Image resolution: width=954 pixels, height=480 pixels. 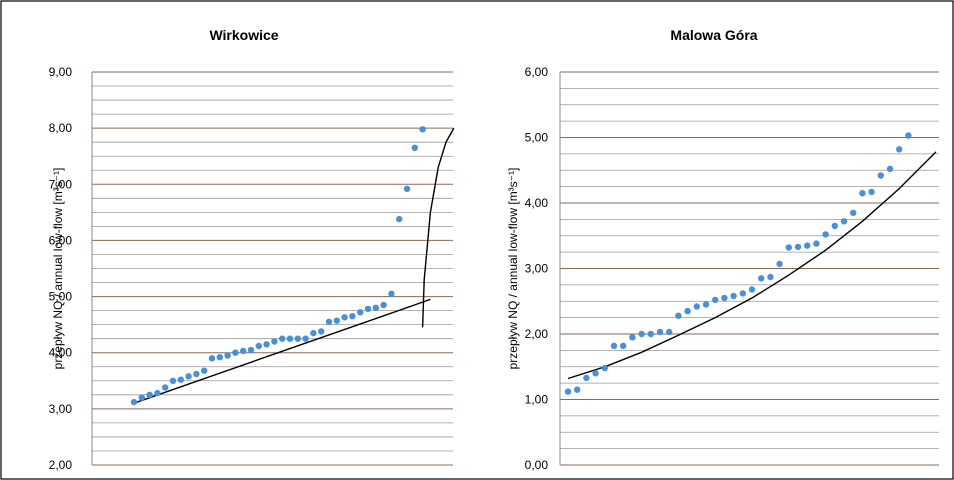 What do you see at coordinates (537, 465) in the screenshot?
I see `y-tick-label: 0,00` at bounding box center [537, 465].